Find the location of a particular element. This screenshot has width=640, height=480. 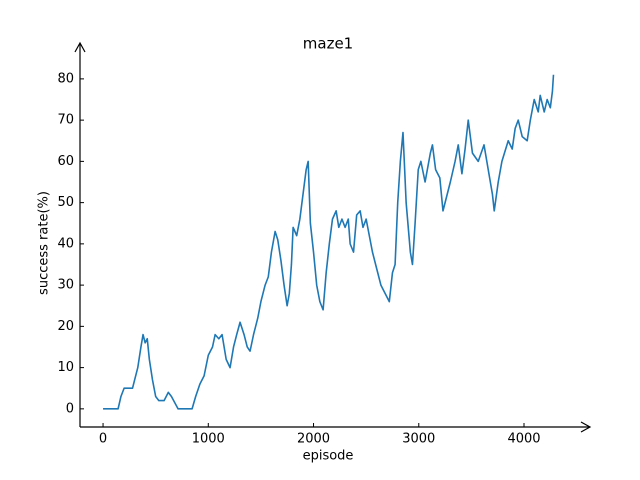

x-tick-label: 3000 is located at coordinates (418, 439).